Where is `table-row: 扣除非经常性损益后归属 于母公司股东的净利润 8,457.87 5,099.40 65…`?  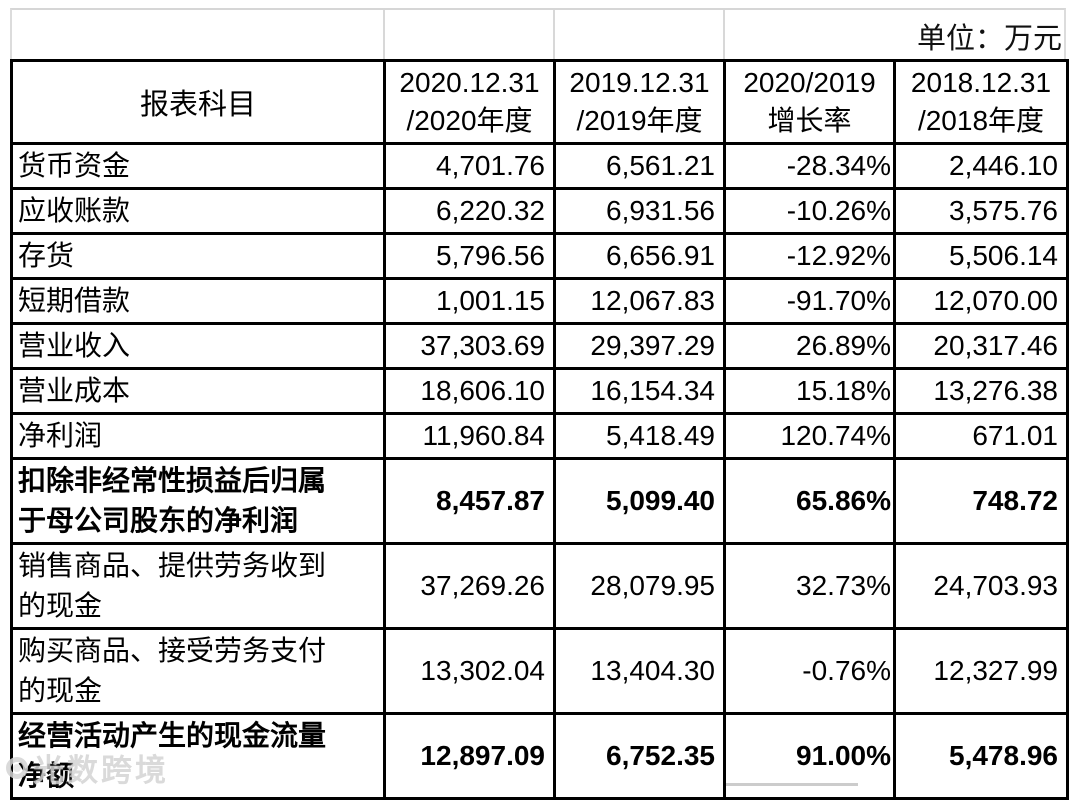 table-row: 扣除非经常性损益后归属 于母公司股东的净利润 8,457.87 5,099.40 65… is located at coordinates (539, 501).